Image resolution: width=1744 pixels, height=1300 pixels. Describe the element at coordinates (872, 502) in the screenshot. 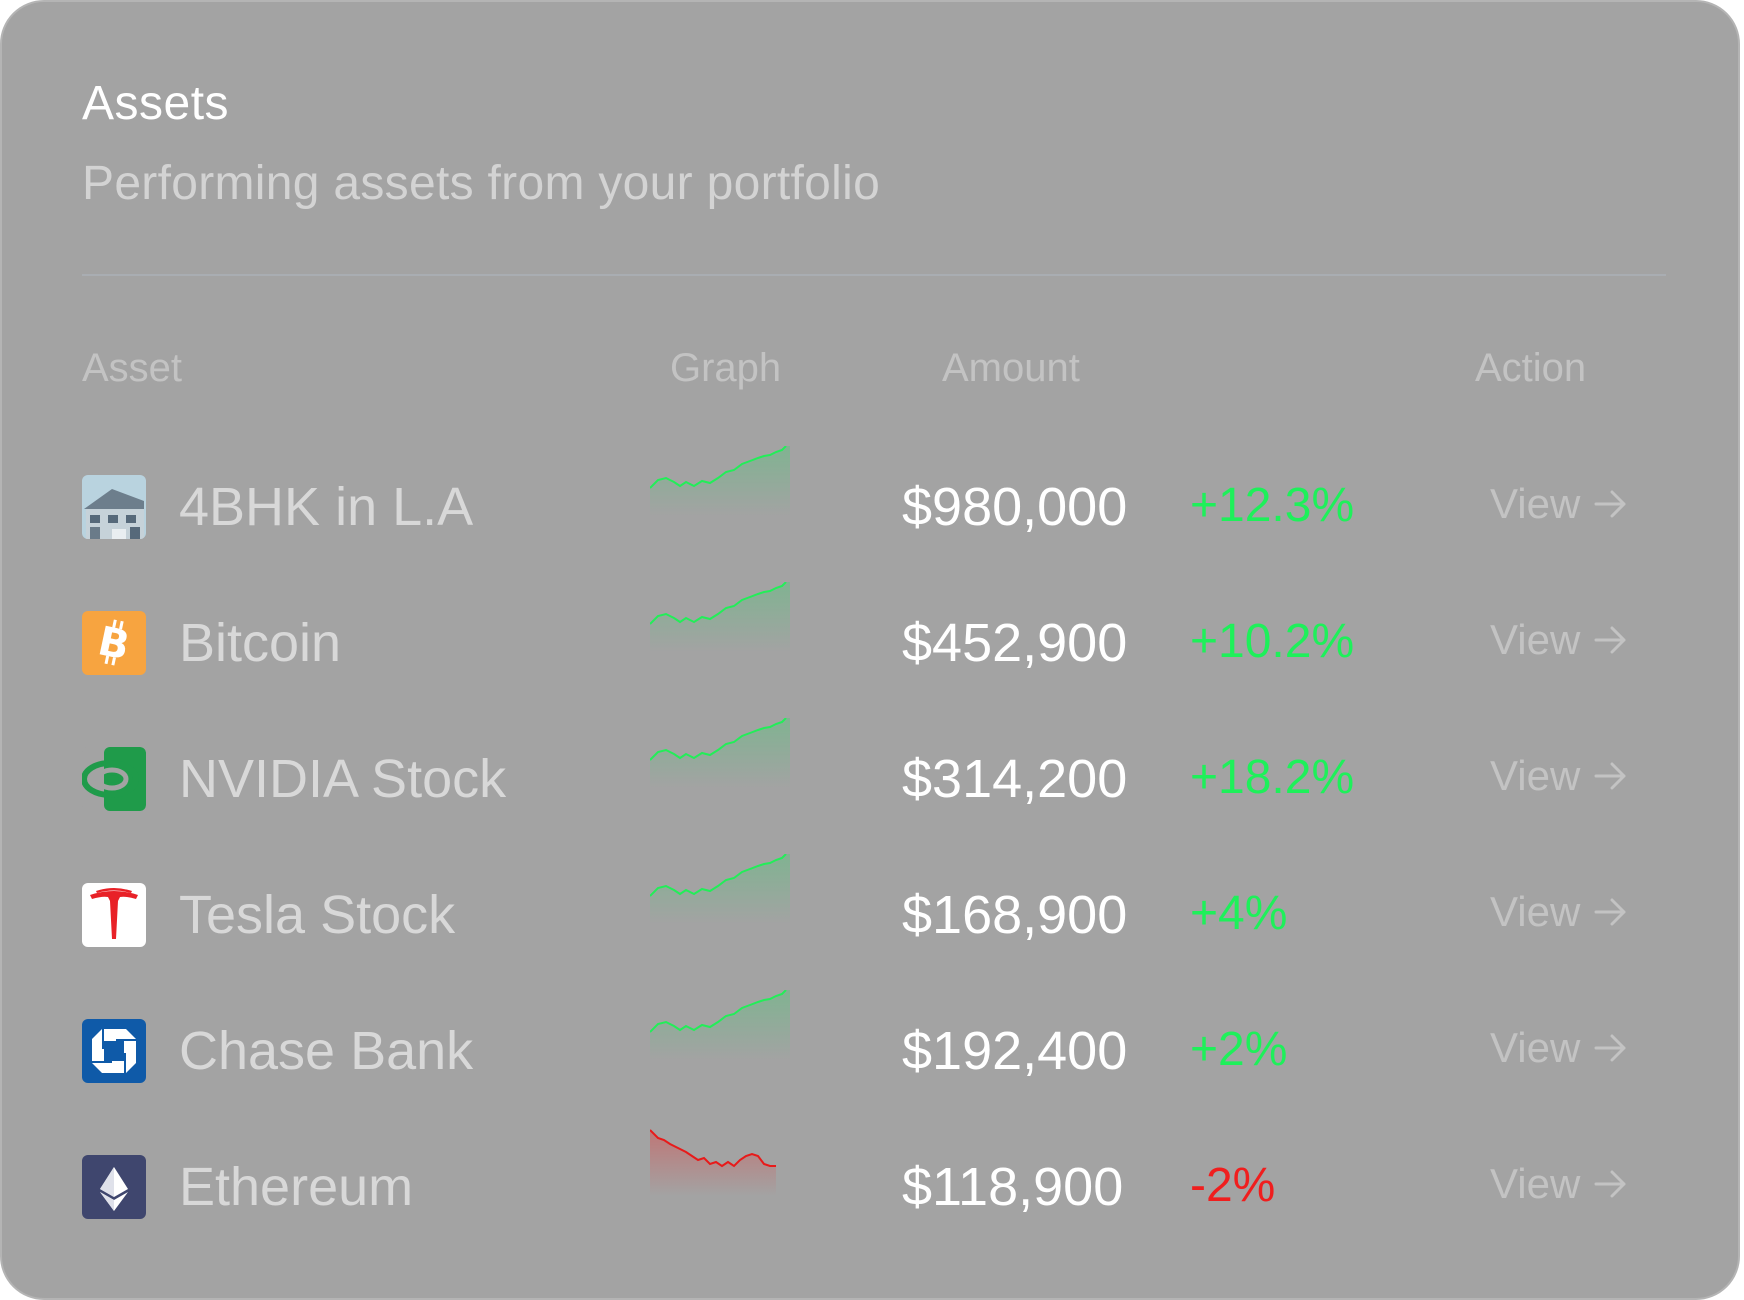

I see `table-row: 4BHK in L.A $980,000 +12.3% View` at that location.